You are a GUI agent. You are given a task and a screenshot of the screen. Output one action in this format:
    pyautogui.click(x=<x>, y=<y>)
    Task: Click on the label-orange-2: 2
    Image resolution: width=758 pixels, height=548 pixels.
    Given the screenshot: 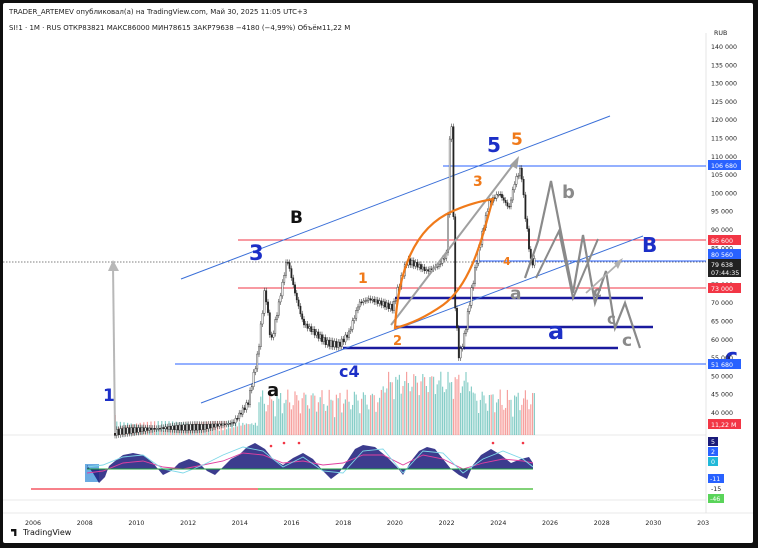 What is the action you would take?
    pyautogui.click(x=397, y=341)
    